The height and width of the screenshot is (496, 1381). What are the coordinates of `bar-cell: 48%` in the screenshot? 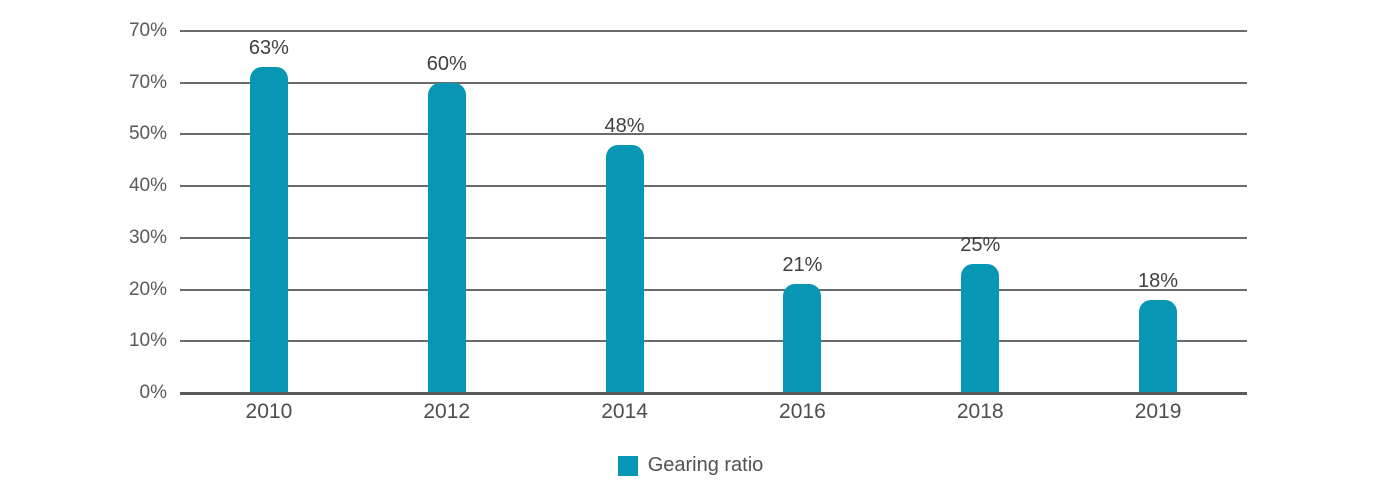 It's located at (625, 212).